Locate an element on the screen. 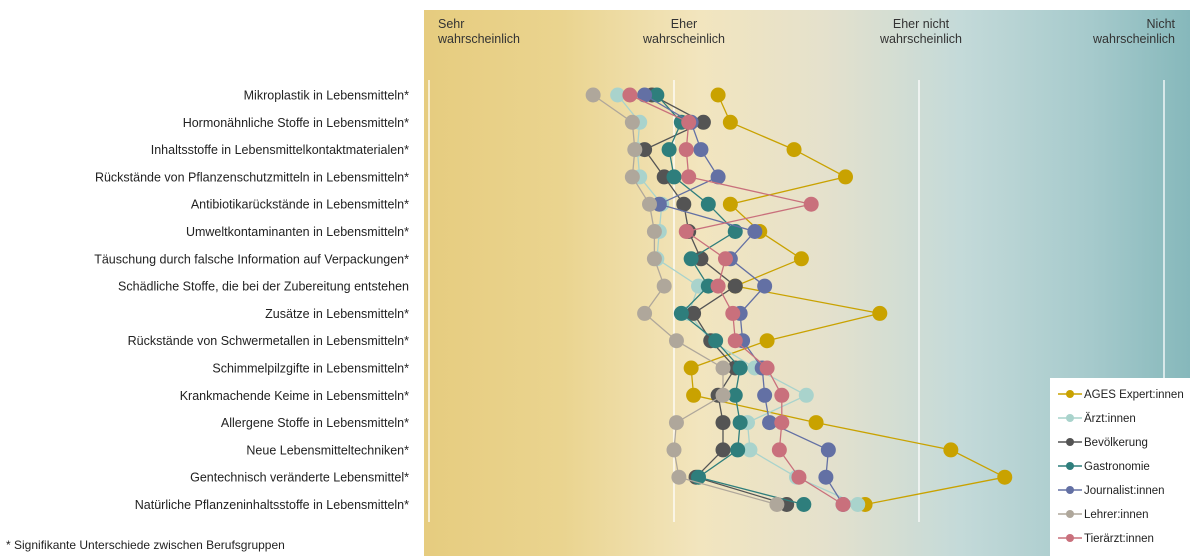 This screenshot has height=556, width=1190. category-label-0: Mikroplastik in Lebensmitteln* is located at coordinates (326, 96).